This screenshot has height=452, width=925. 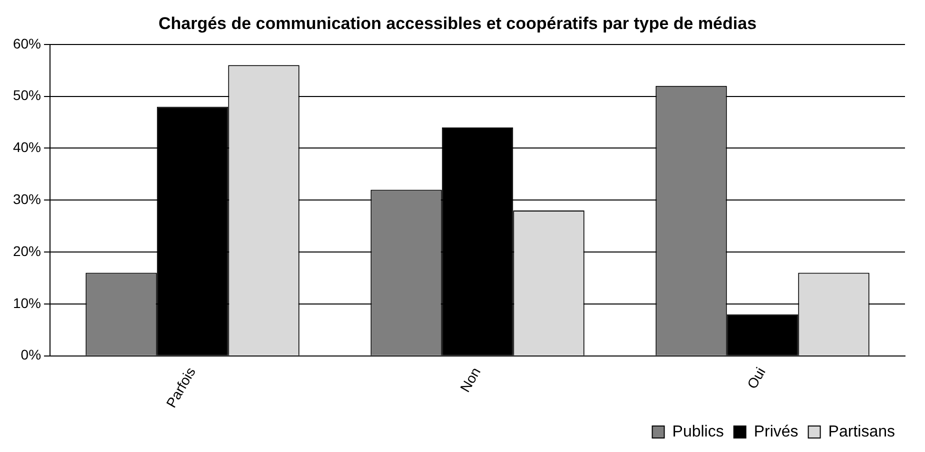 I want to click on y-tick-label: 40%, so click(x=27, y=147).